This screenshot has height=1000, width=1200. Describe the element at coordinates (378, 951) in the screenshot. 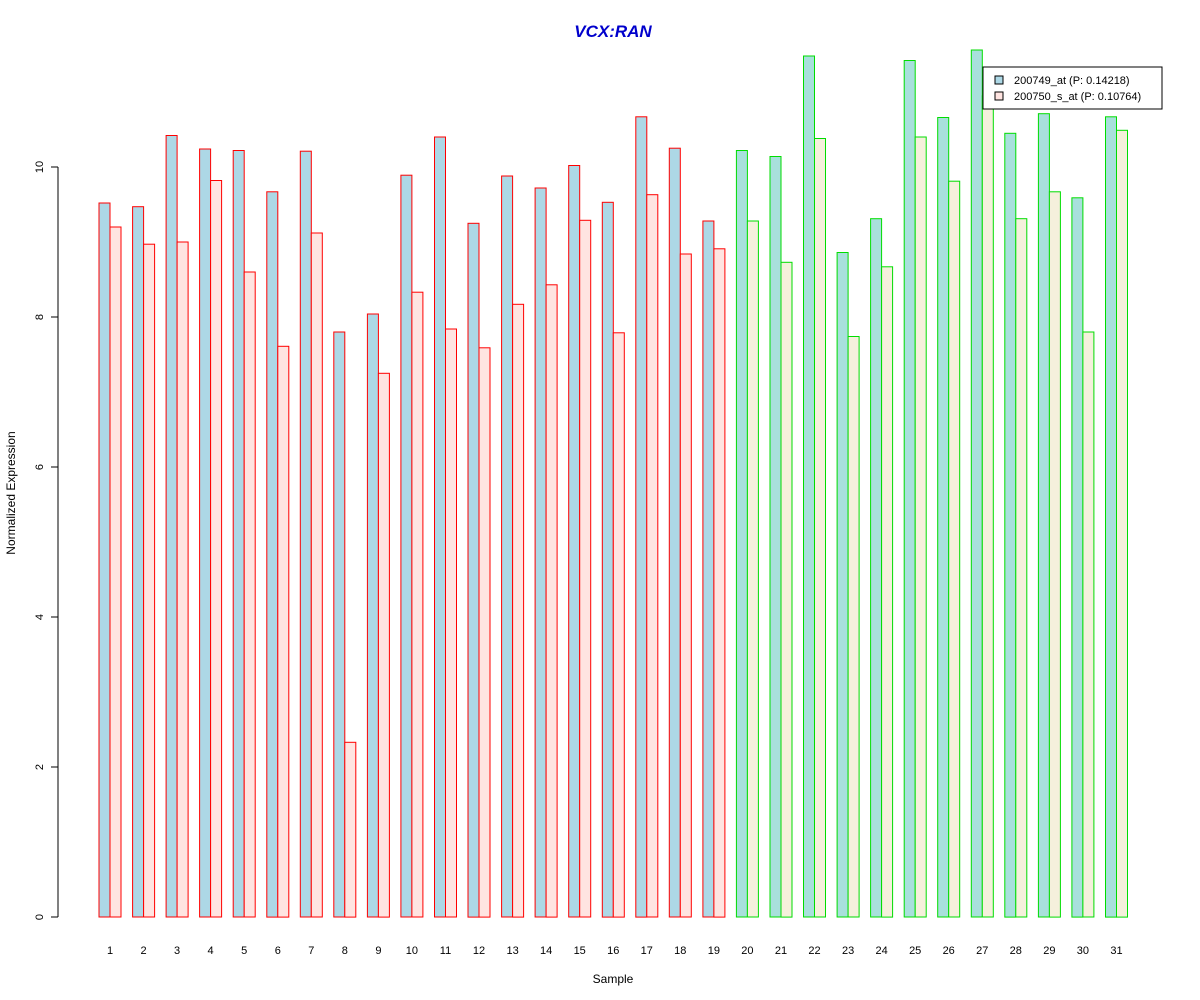

I see `x-tick-label: 9` at that location.